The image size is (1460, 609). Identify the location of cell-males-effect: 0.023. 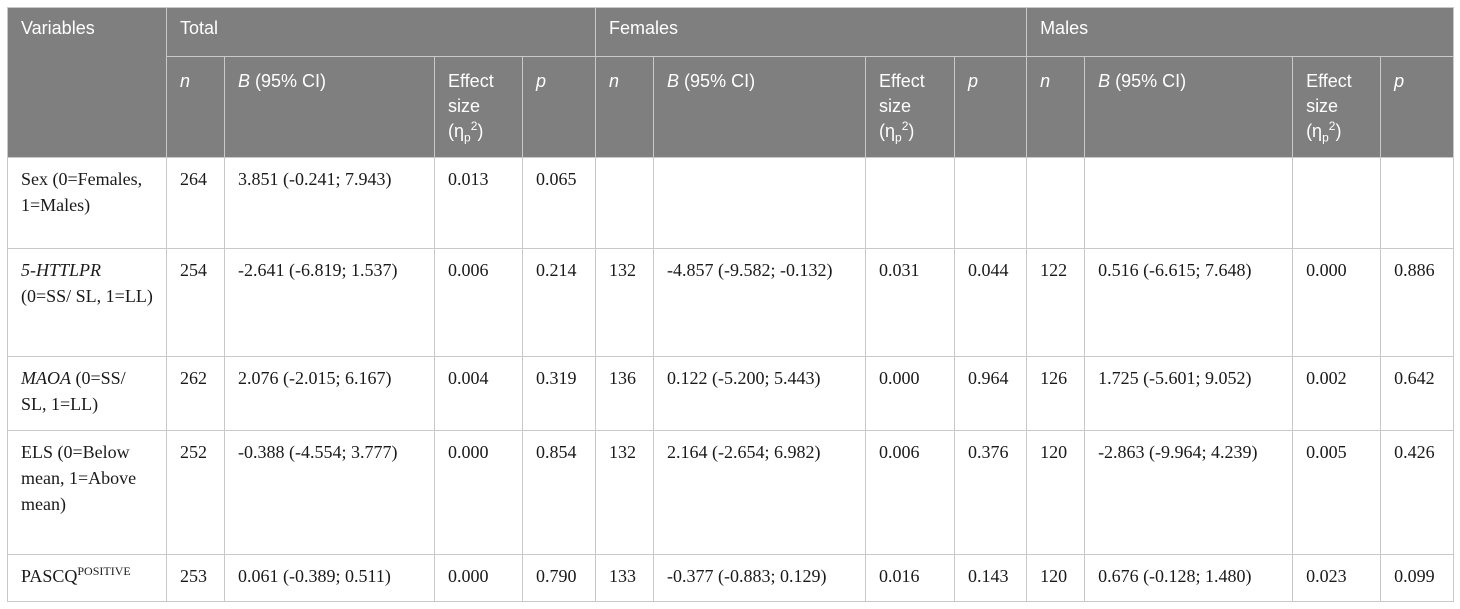
(1337, 578).